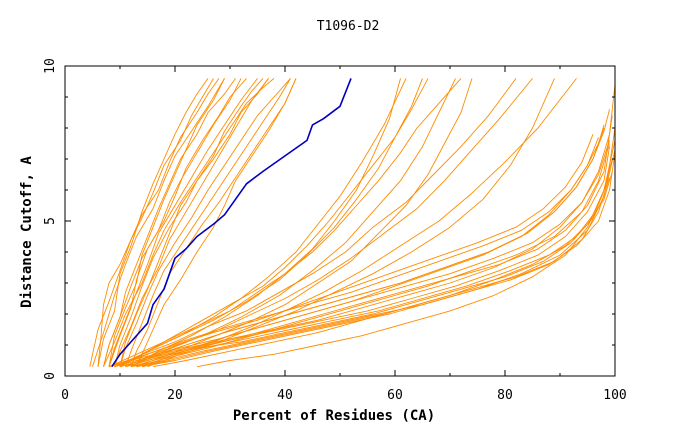 The height and width of the screenshot is (440, 680). Describe the element at coordinates (50, 376) in the screenshot. I see `y-tick-label-0: 0` at that location.